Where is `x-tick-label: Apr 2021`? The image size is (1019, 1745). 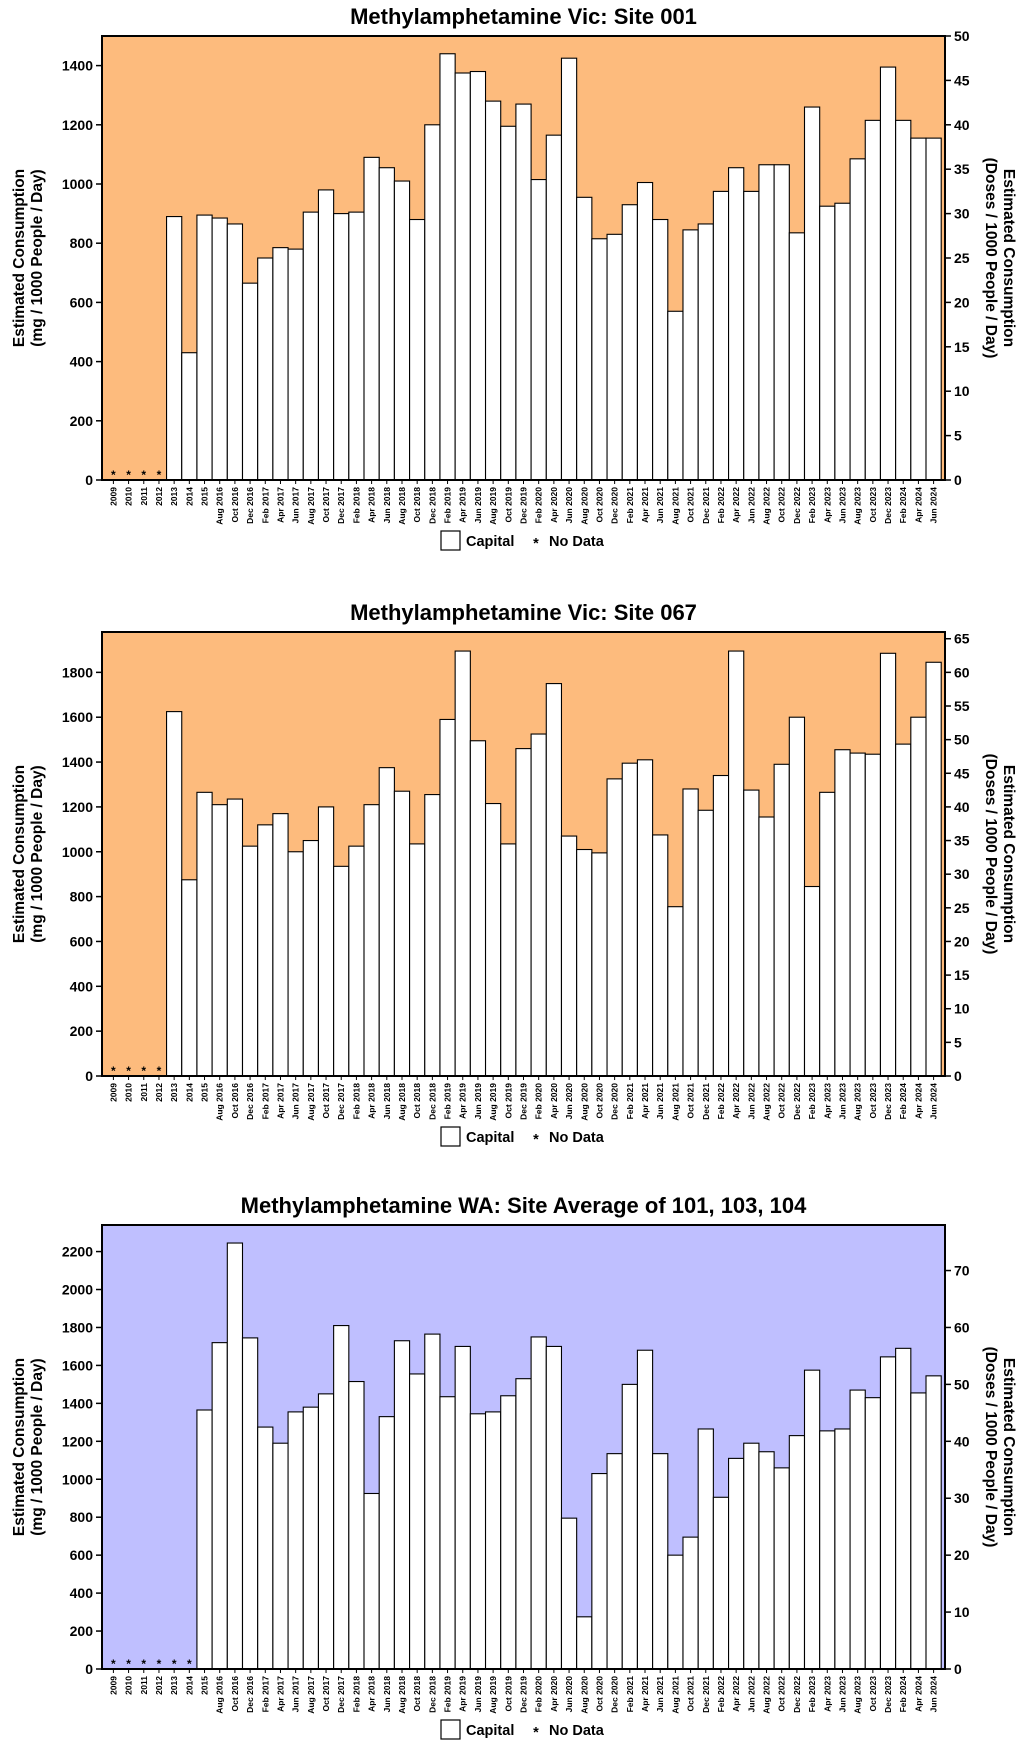
x-tick-label: Apr 2021 is located at coordinates (645, 505).